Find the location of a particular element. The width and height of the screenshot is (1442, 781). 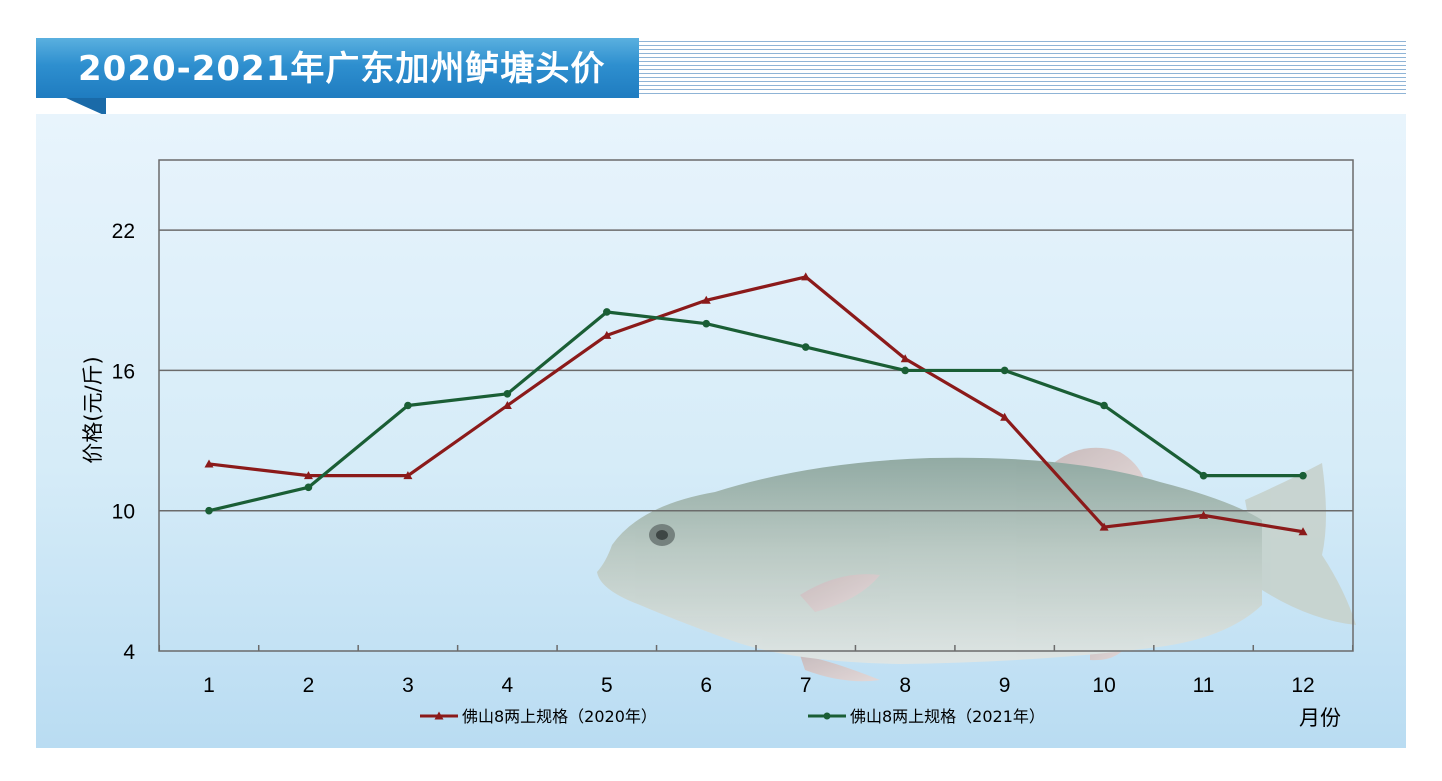

y-tick-label-16: 16 is located at coordinates (123, 371).